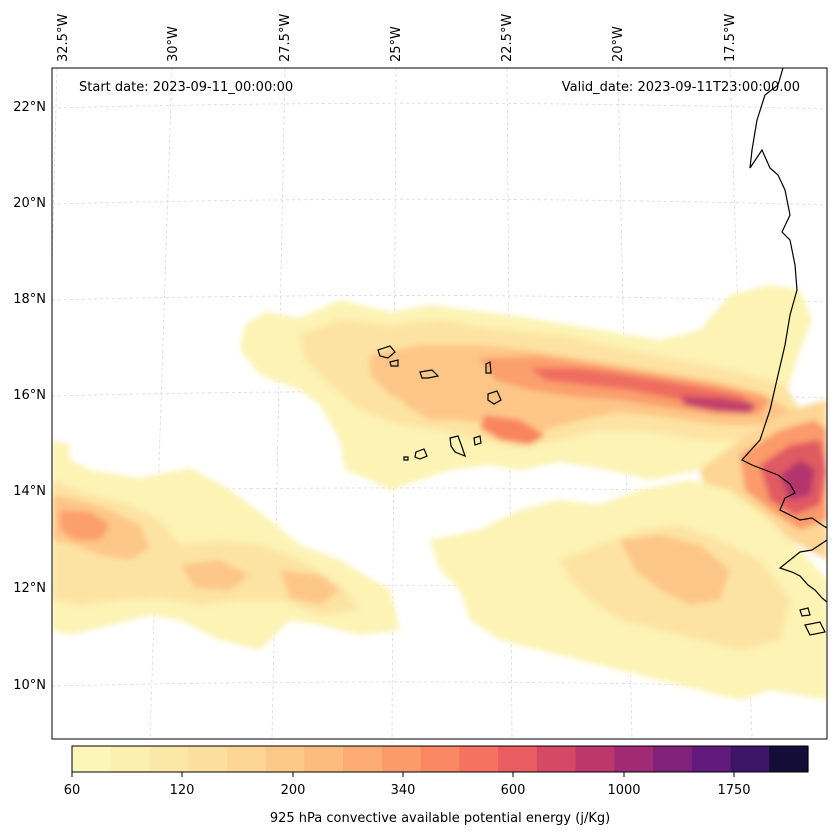 The image size is (837, 836). What do you see at coordinates (29, 203) in the screenshot?
I see `lat-label: 20°N` at bounding box center [29, 203].